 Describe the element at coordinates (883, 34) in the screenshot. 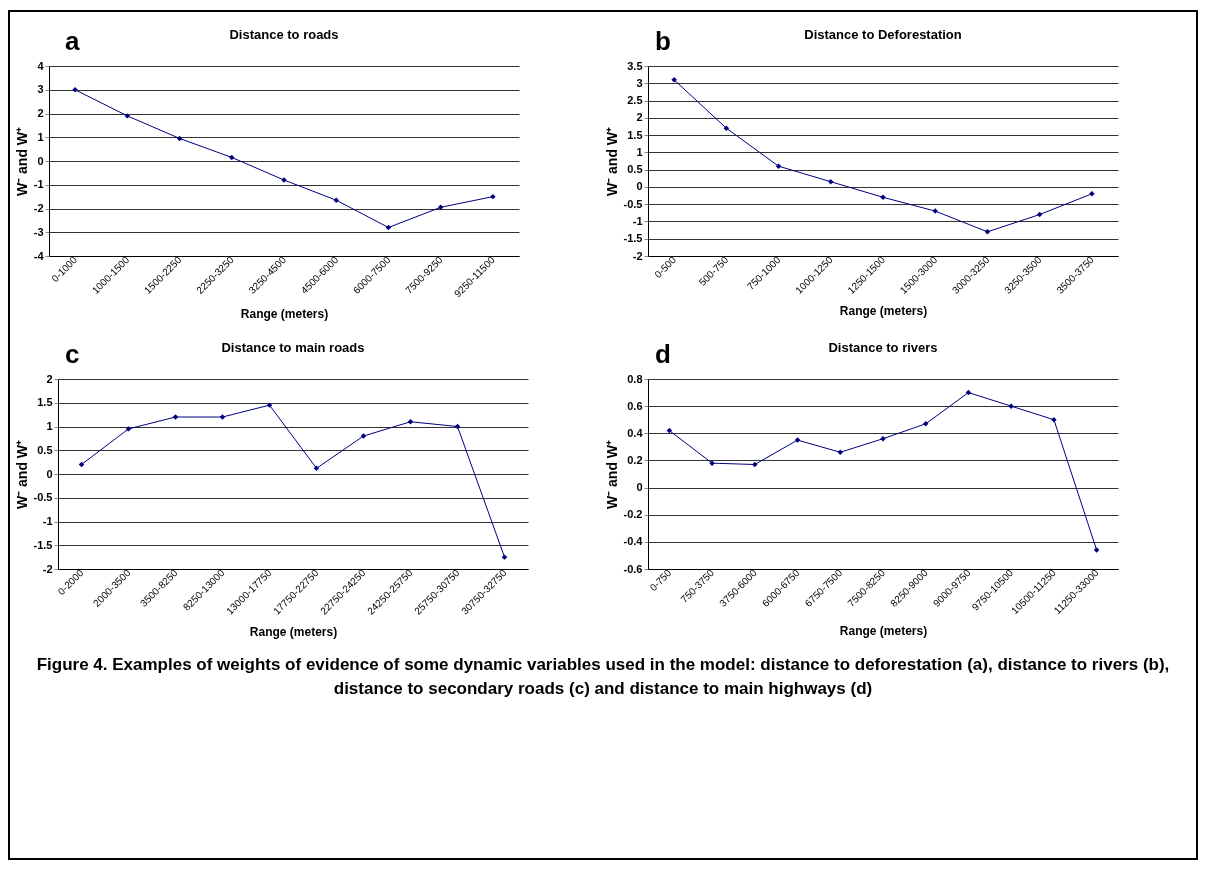

I see `chart-title: Distance to Deforestation` at that location.